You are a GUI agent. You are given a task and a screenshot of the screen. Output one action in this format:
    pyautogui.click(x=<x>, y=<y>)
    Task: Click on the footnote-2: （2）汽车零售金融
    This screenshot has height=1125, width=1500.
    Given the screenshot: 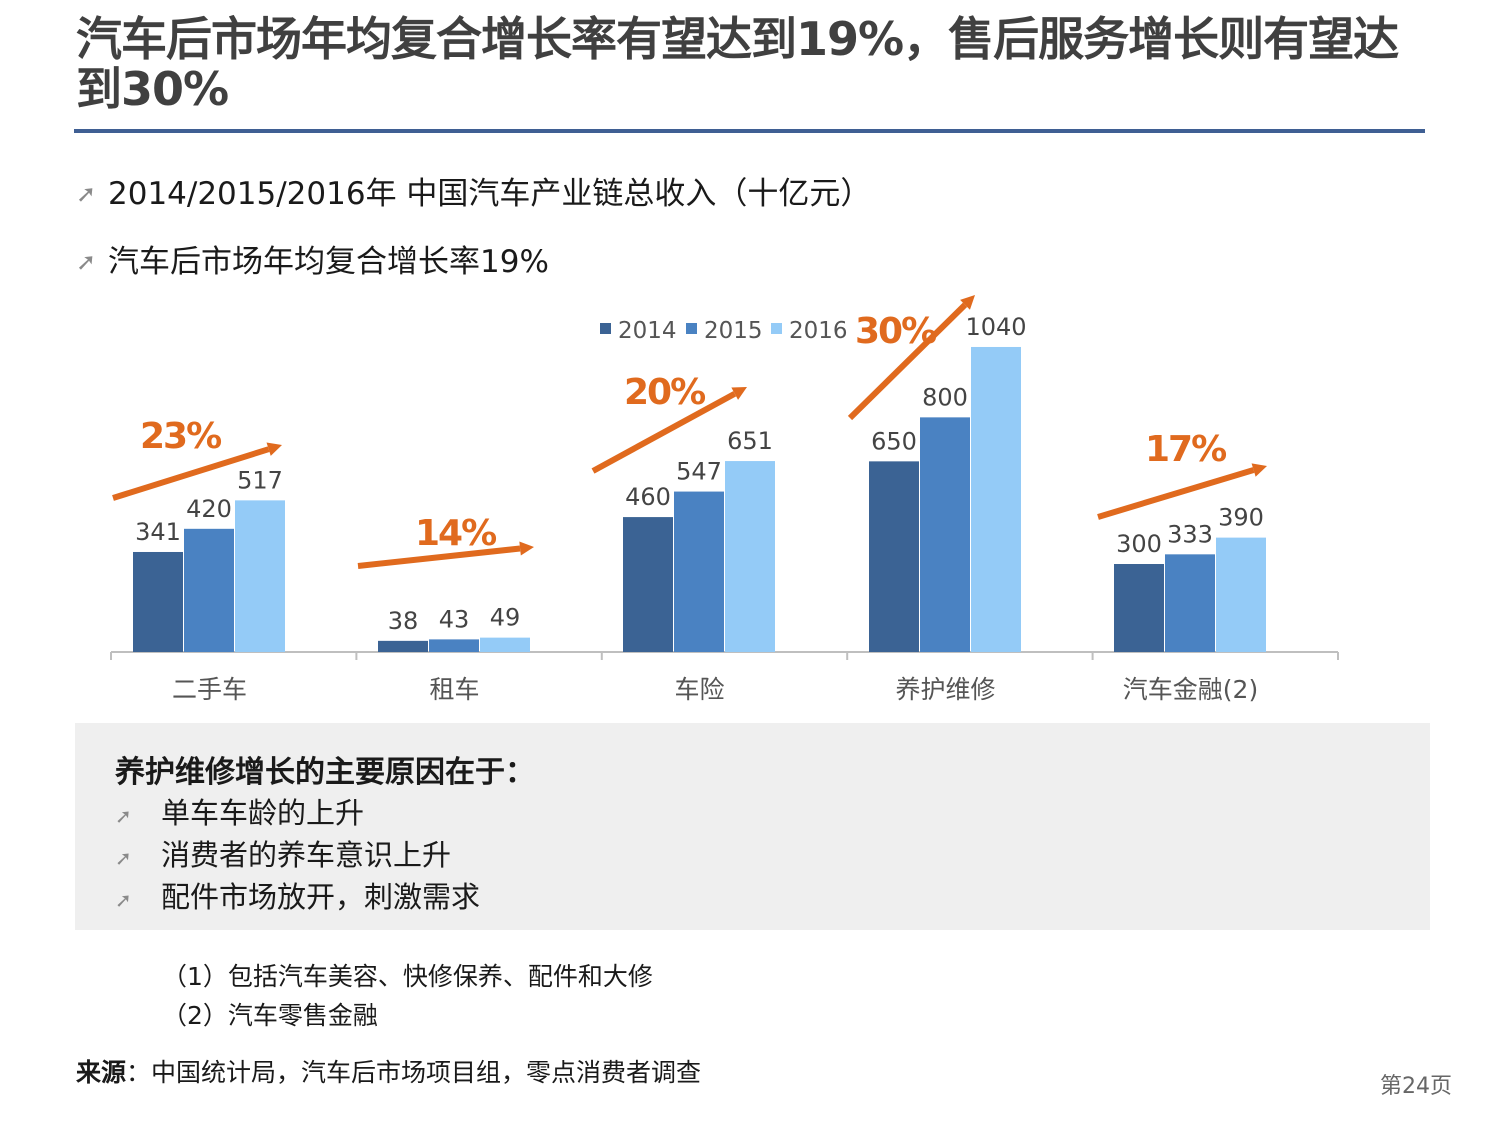 What is the action you would take?
    pyautogui.click(x=270, y=1015)
    